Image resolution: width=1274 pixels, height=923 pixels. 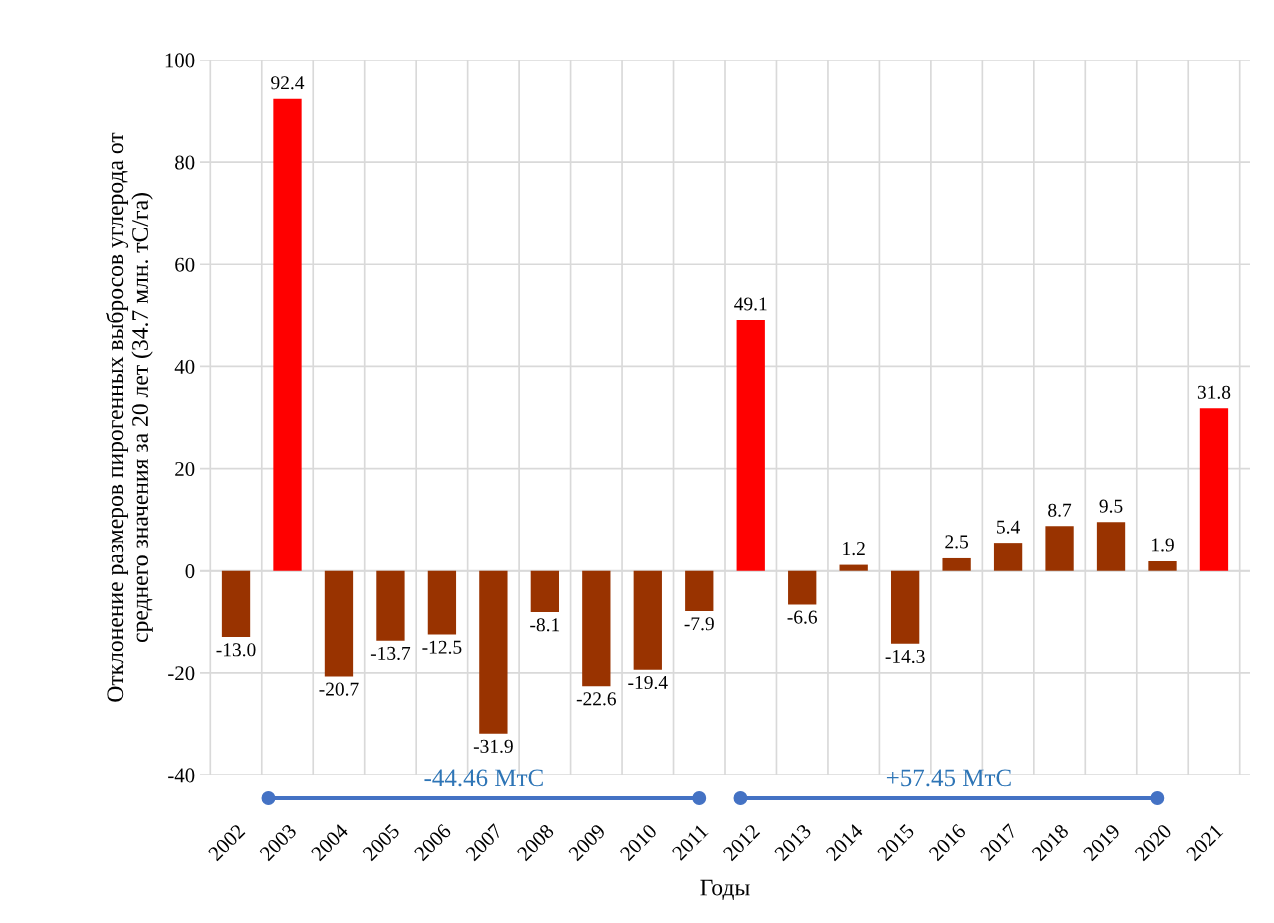 What do you see at coordinates (181, 775) in the screenshot?
I see `y-tick-label: -40` at bounding box center [181, 775].